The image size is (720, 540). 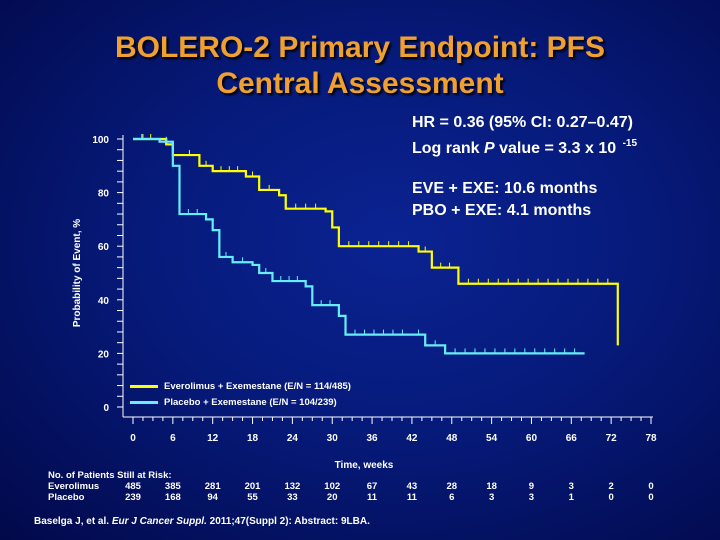 What do you see at coordinates (212, 486) in the screenshot?
I see `risk-value: 281` at bounding box center [212, 486].